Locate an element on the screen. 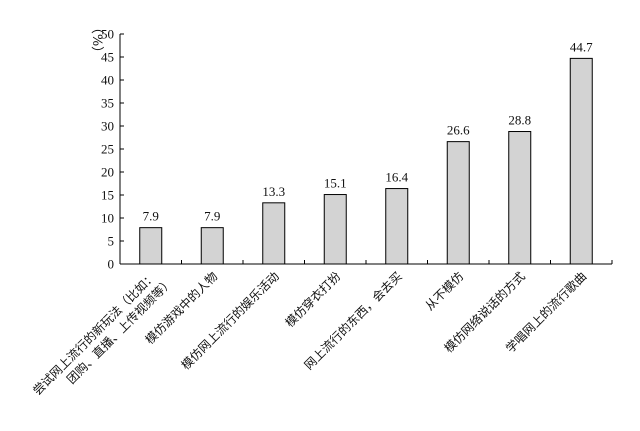 The width and height of the screenshot is (640, 431). y-tick-label: 0 is located at coordinates (111, 264).